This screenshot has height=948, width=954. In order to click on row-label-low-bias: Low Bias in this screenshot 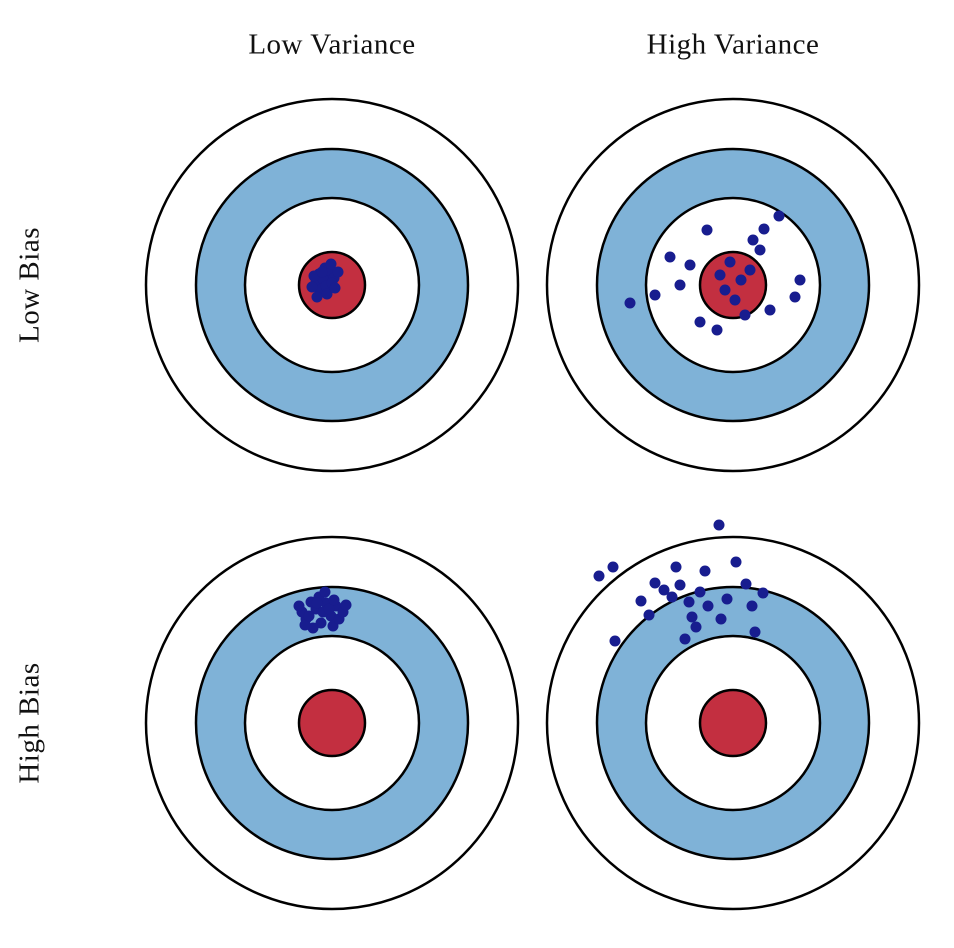, I will do `click(29, 285)`.